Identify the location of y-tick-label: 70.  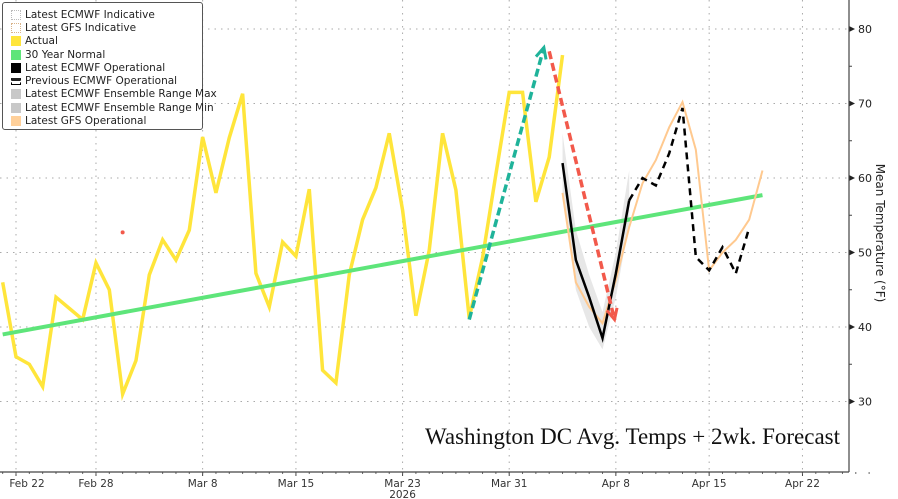
(865, 104).